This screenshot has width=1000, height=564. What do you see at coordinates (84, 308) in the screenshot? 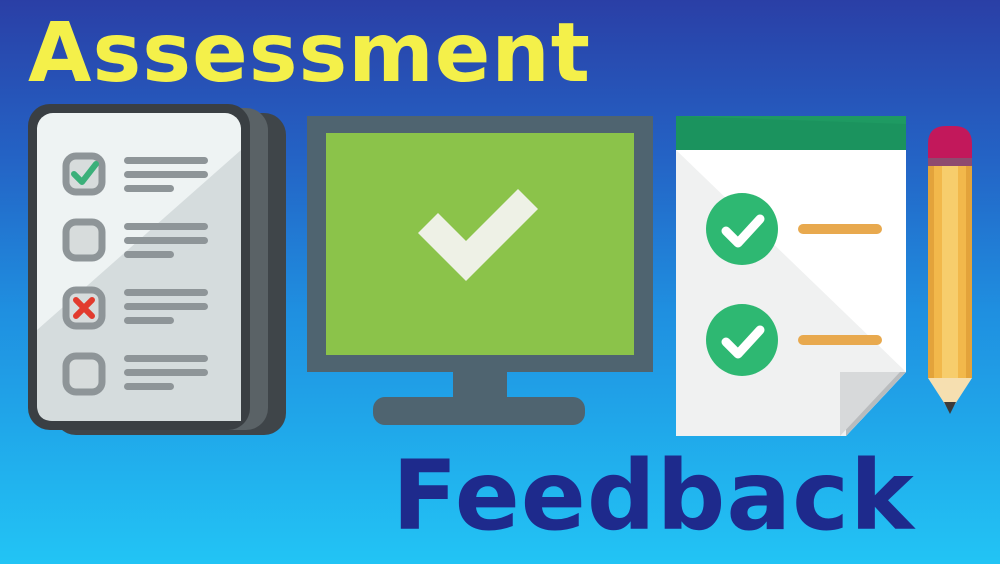
I see `checkbox-cross-icon` at bounding box center [84, 308].